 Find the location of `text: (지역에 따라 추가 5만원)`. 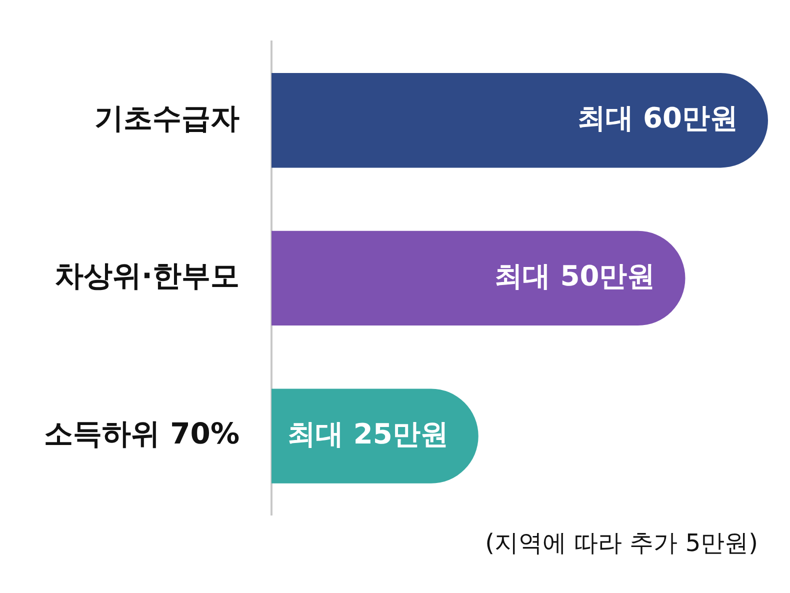

text: (지역에 따라 추가 5만원) is located at coordinates (621, 543).